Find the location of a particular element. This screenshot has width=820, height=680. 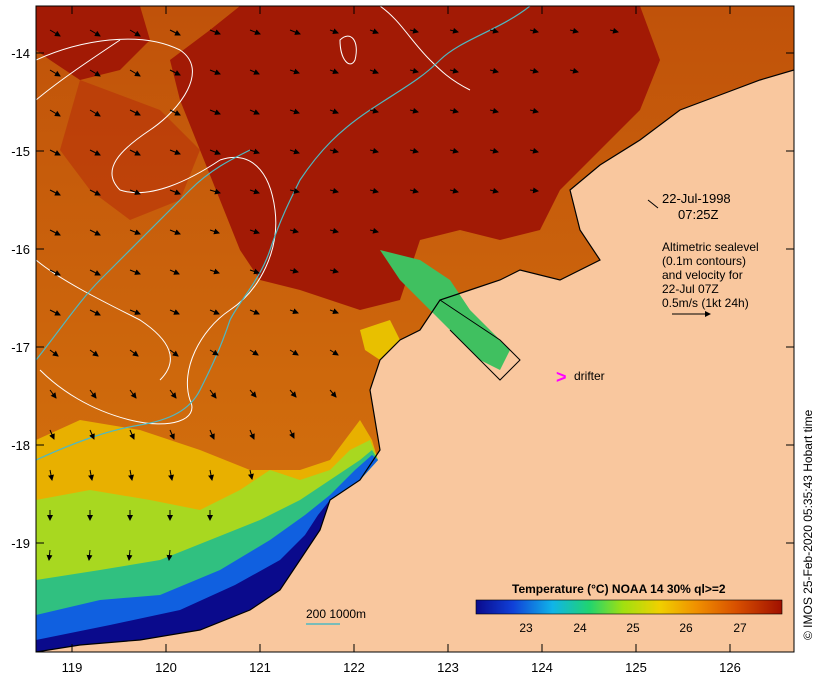

colorbar-tick: 24 is located at coordinates (580, 628).